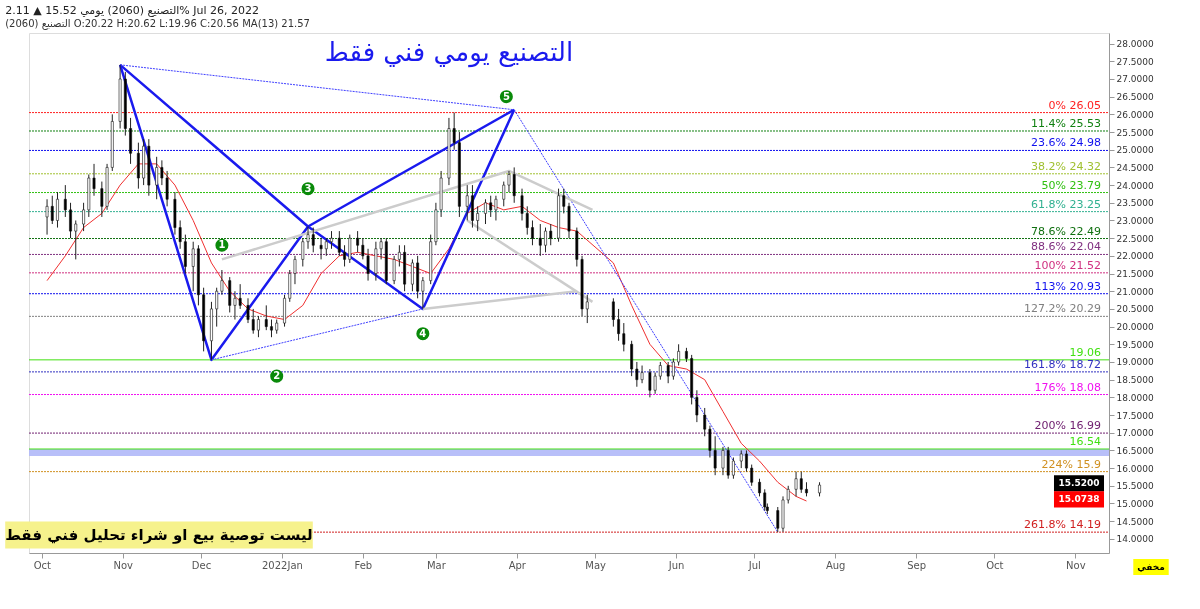 The image size is (1200, 609). Describe the element at coordinates (157, 24) in the screenshot. I see `chart-subtitle: التصنيع (2060) O:20.22 H:20.62 L:19.96 C:20.56 MA(13) 21.57` at that location.